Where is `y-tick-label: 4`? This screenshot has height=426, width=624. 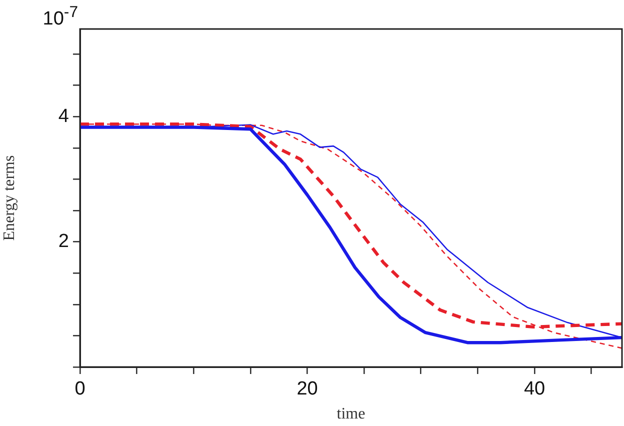
y-tick-label: 4 is located at coordinates (64, 116).